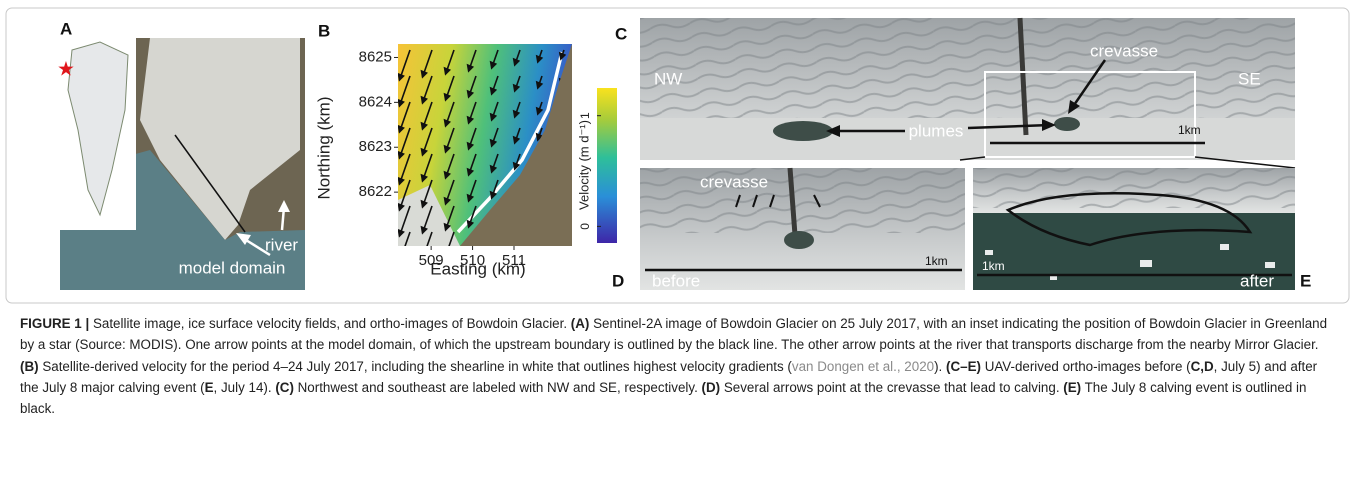  I want to click on x-tick-label: 510, so click(472, 260).